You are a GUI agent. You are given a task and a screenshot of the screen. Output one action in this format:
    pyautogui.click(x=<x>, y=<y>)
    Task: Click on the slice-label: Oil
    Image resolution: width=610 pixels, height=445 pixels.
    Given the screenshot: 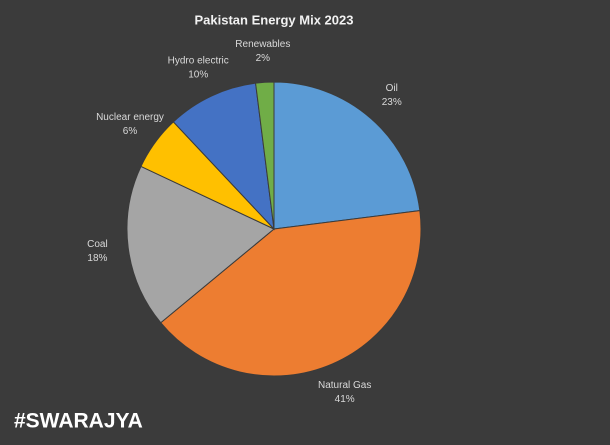 What is the action you would take?
    pyautogui.click(x=392, y=88)
    